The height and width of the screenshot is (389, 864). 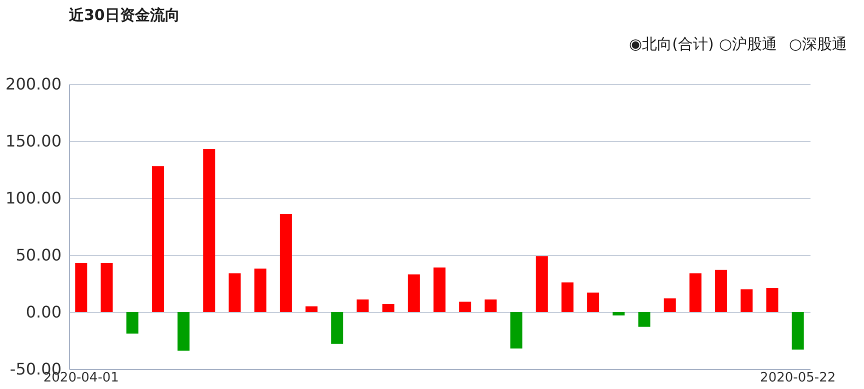 I want to click on chart-title: 近30日资金流向, so click(x=124, y=15).